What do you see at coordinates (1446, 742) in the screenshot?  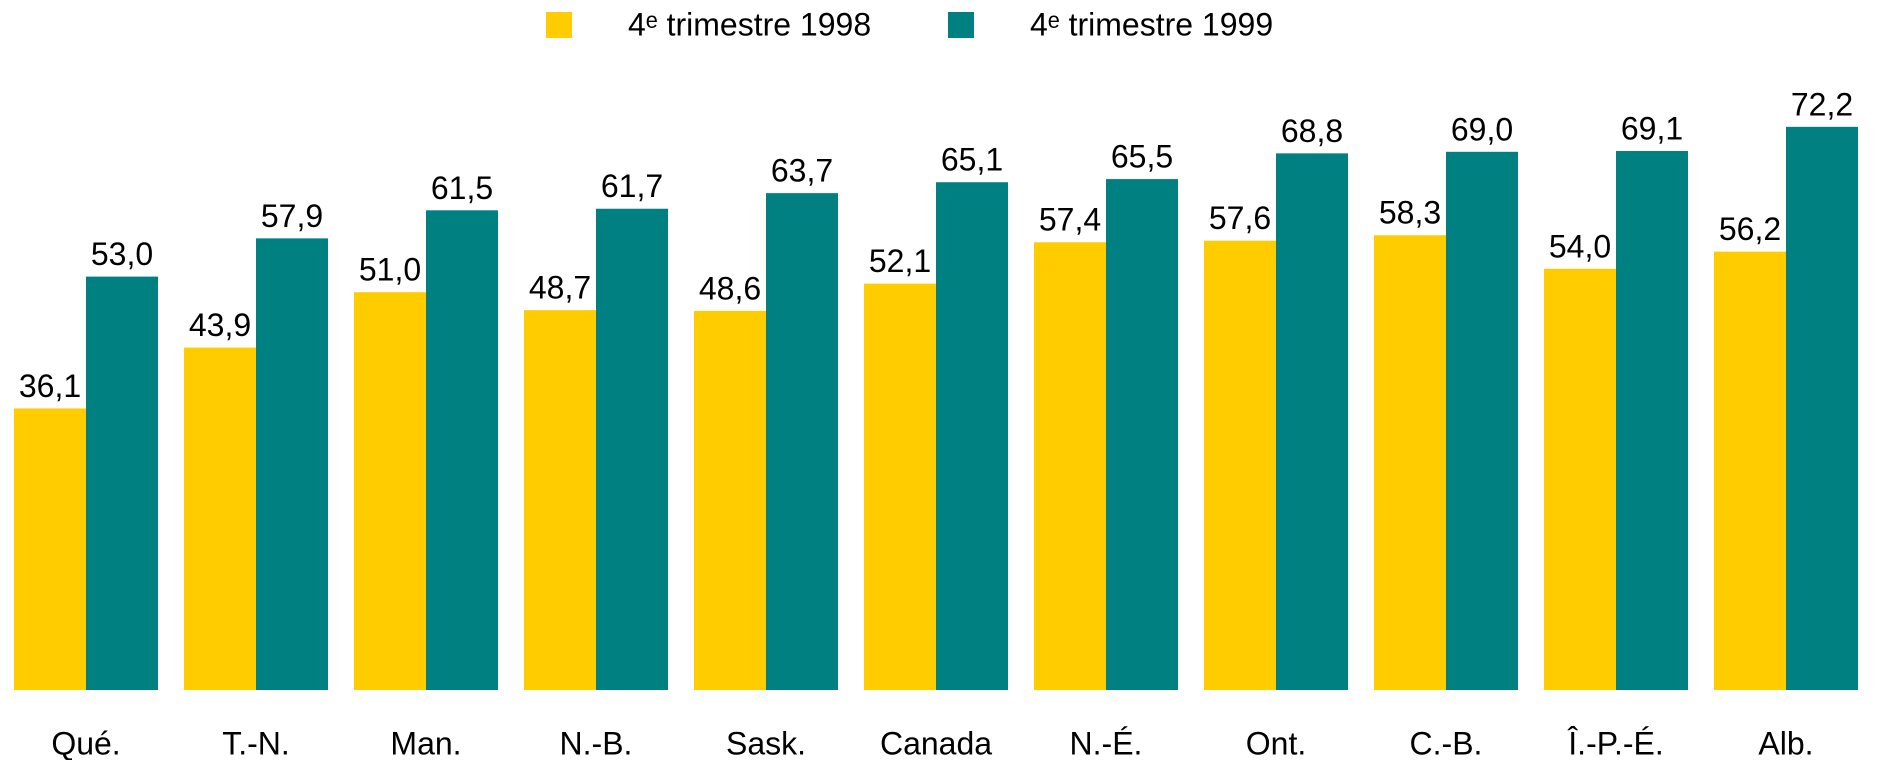 I see `x-tick-label: C.-B.` at bounding box center [1446, 742].